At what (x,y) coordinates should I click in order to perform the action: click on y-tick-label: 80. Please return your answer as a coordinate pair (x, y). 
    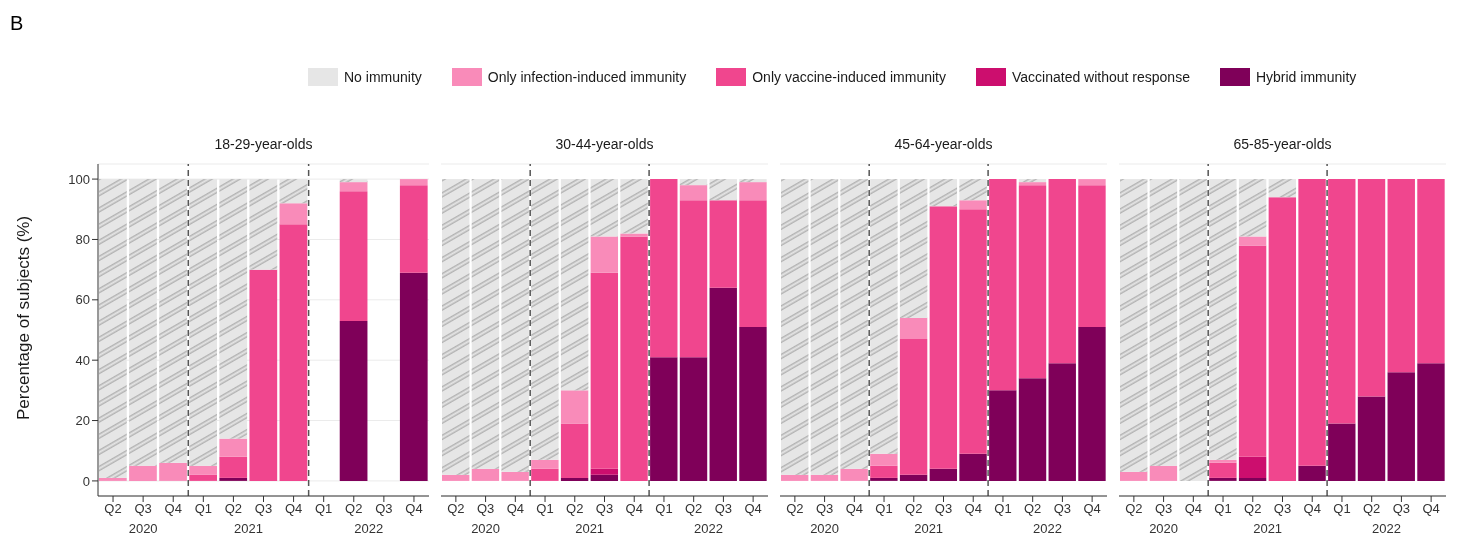
    Looking at the image, I should click on (82, 240).